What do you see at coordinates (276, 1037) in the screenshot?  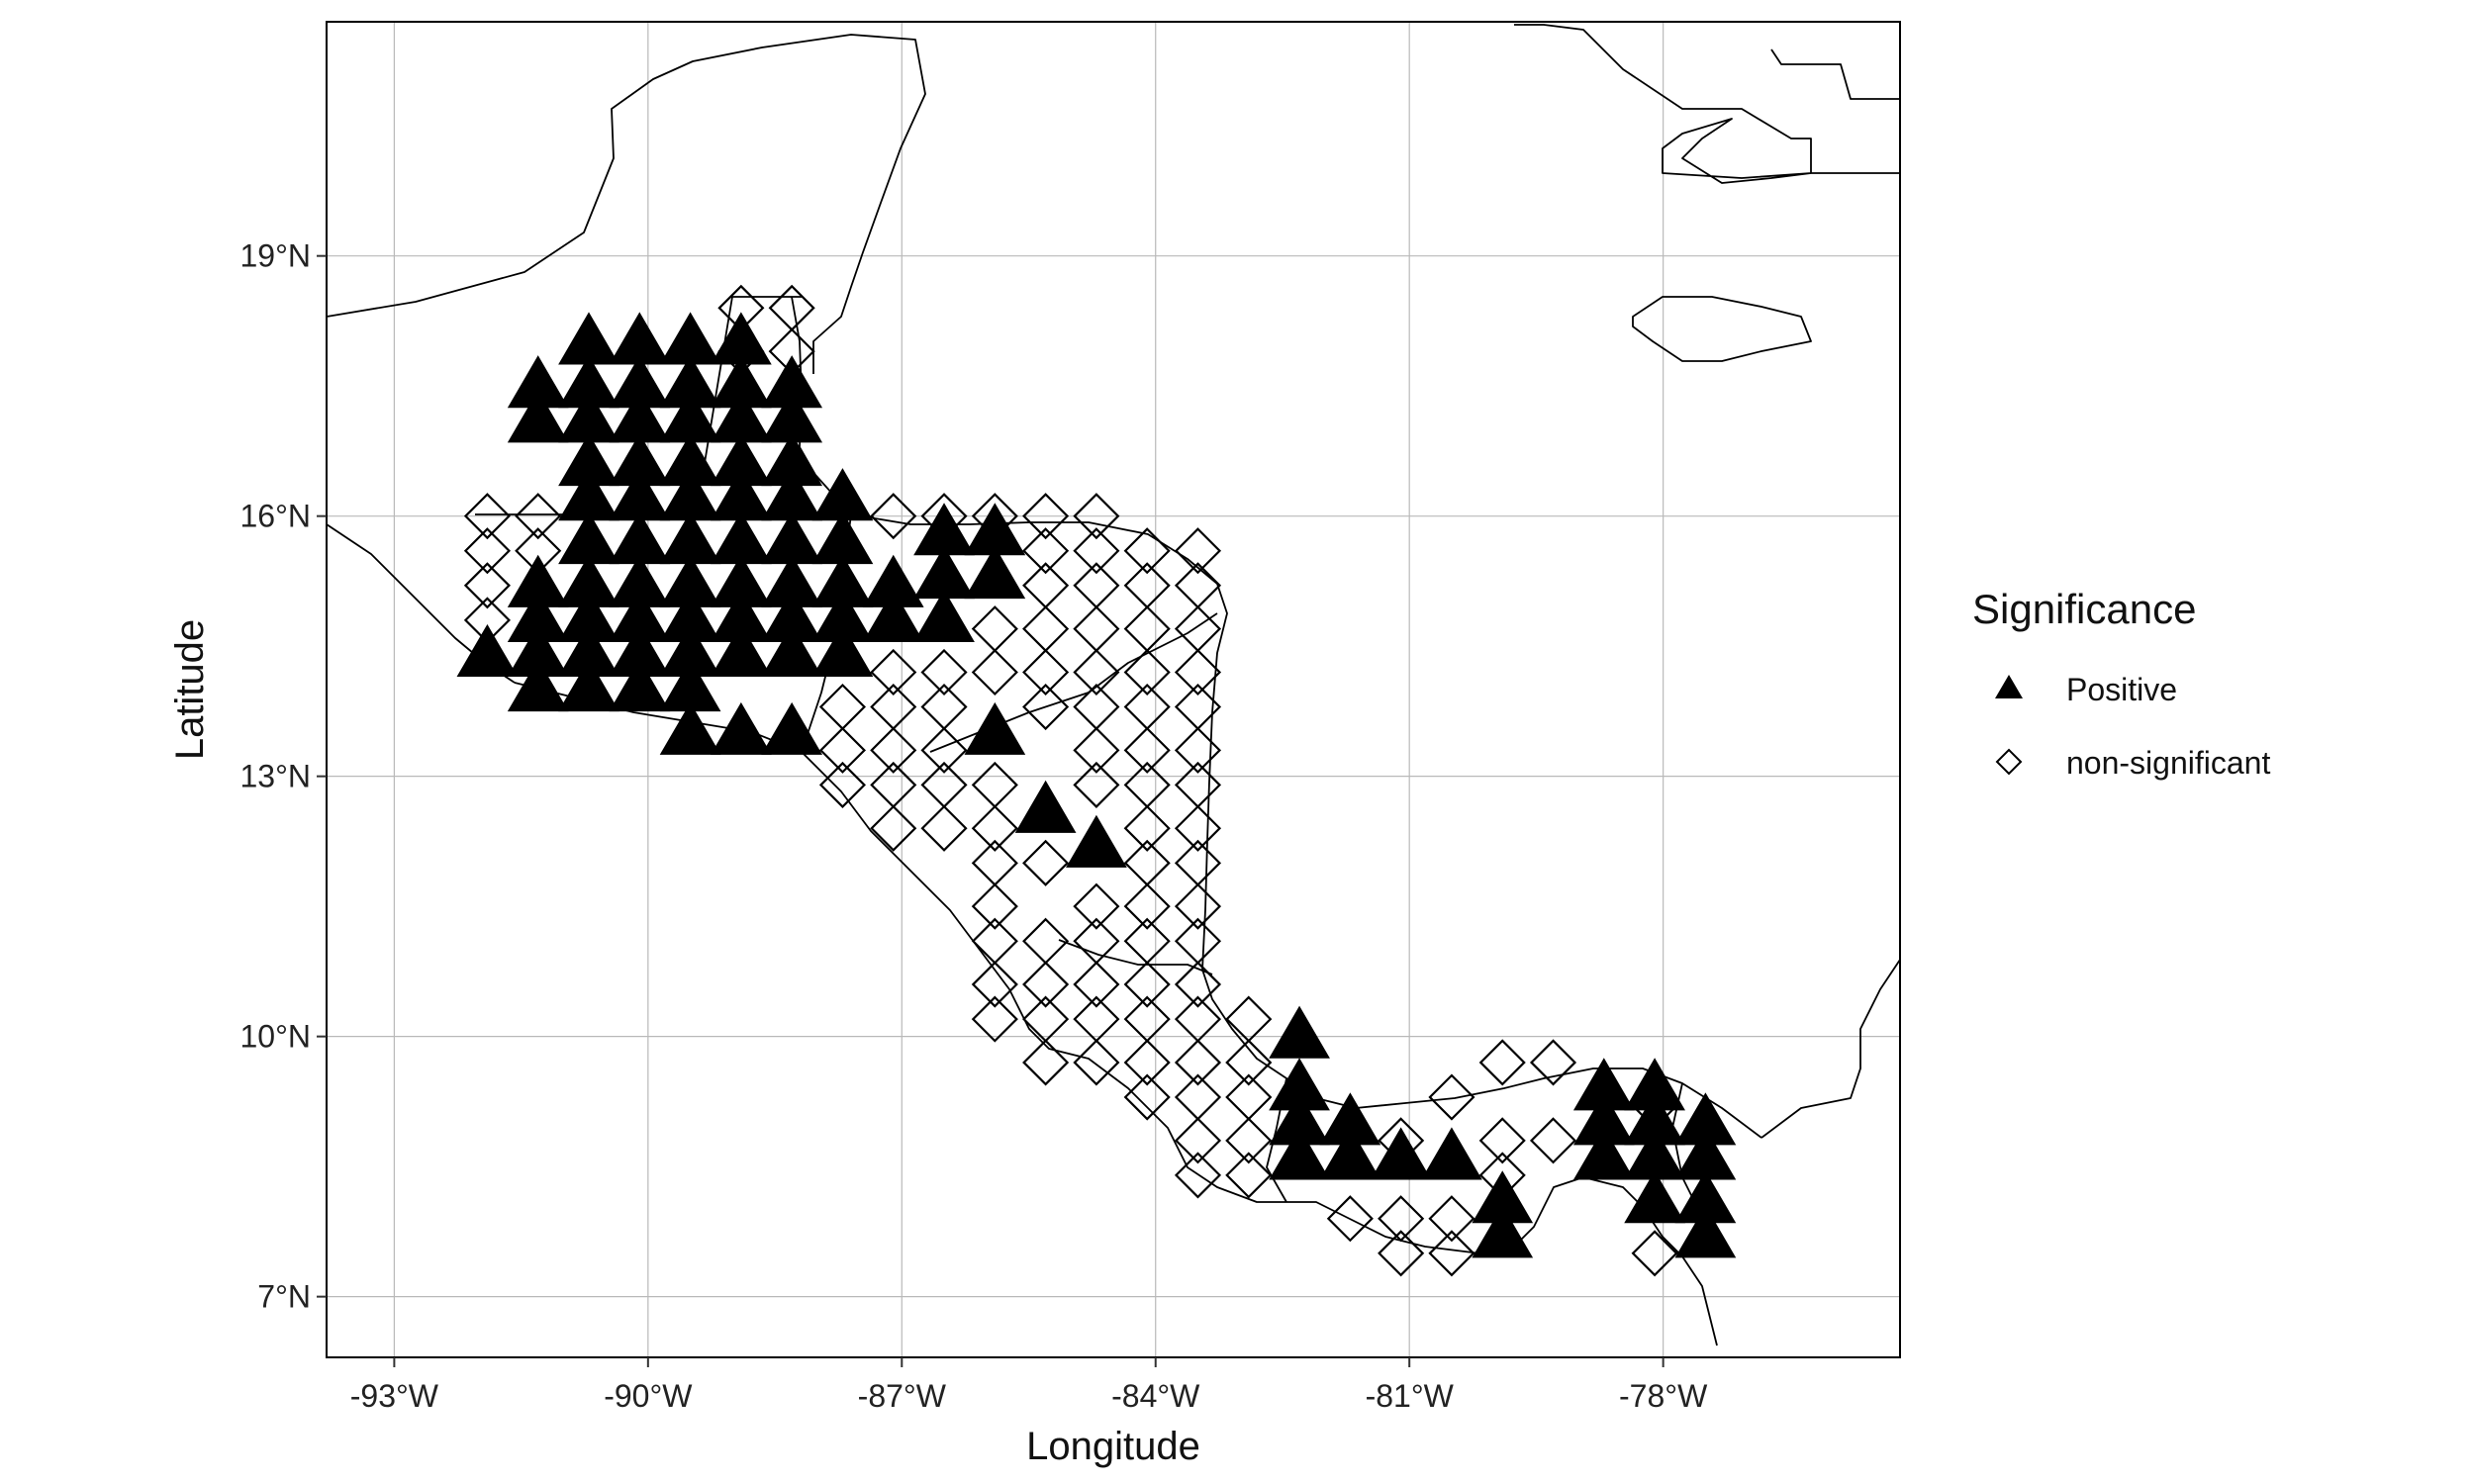 I see `y-tick-label-1: 10°N` at bounding box center [276, 1037].